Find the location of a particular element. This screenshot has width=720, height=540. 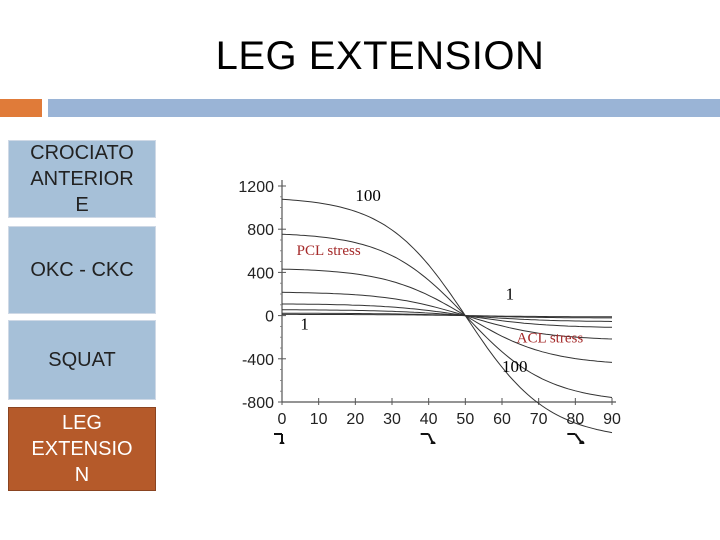

y-tick-label: 1200 is located at coordinates (256, 187).